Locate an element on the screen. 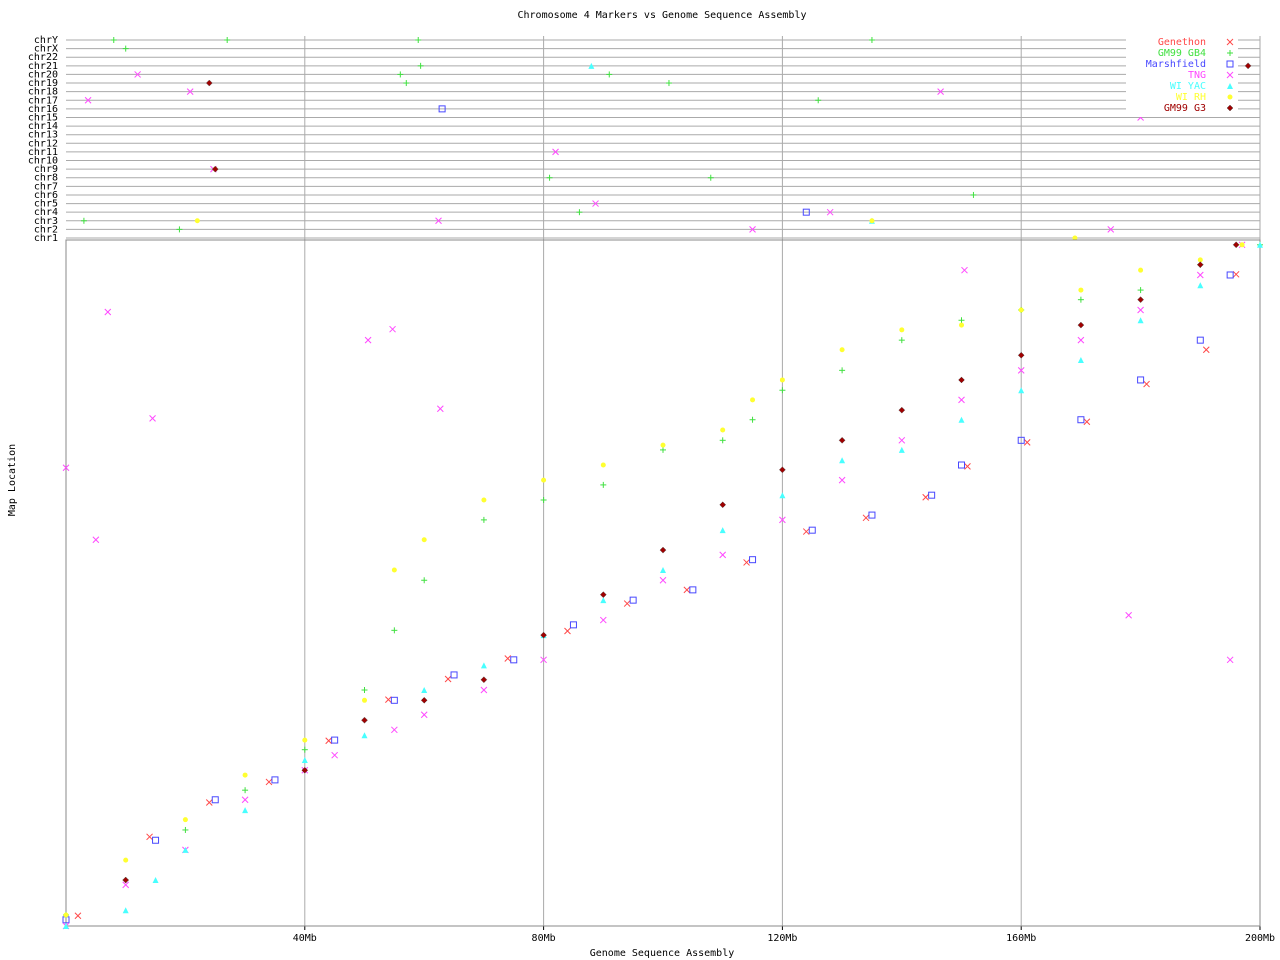 The width and height of the screenshot is (1280, 960). y-tick-label: chr8 is located at coordinates (46, 178).